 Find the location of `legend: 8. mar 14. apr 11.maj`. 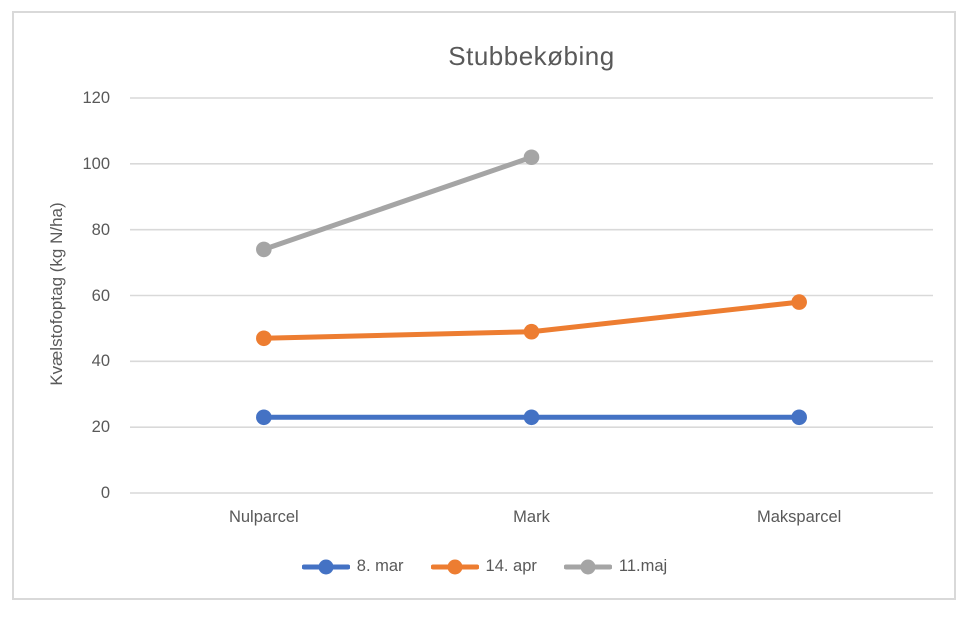

legend: 8. mar 14. apr 11.maj is located at coordinates (484, 566).